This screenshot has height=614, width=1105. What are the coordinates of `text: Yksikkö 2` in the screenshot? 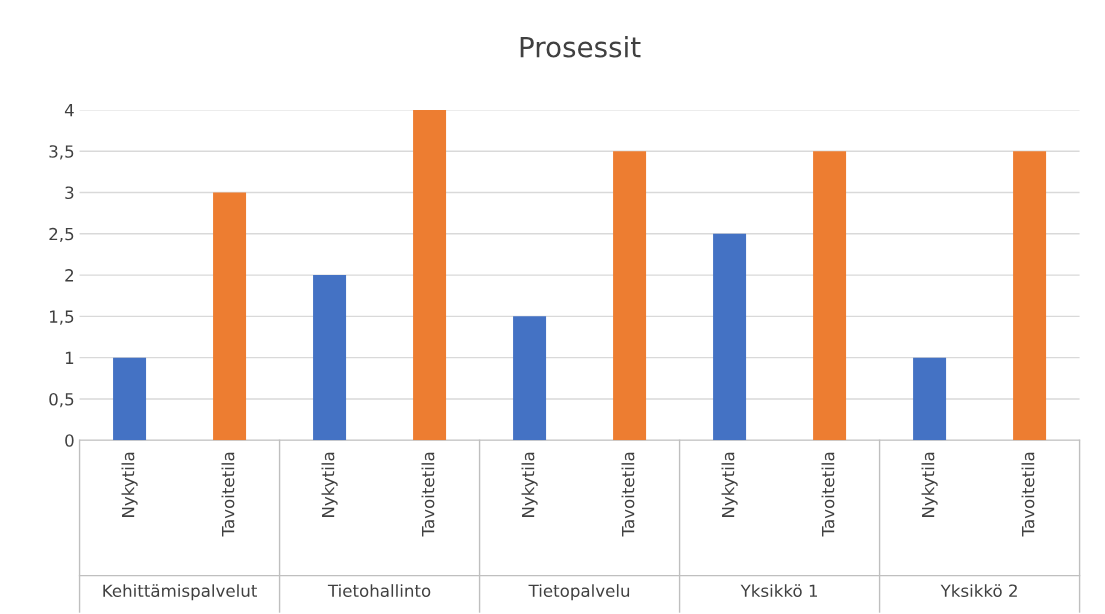 It's located at (978, 591).